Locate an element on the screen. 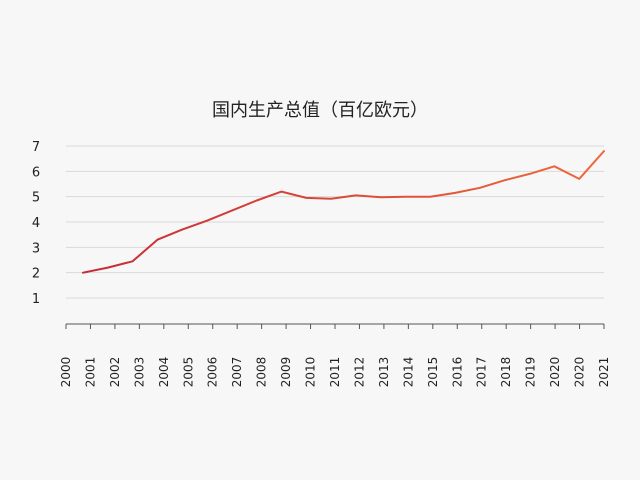  x-tick-label: 2017 is located at coordinates (482, 372).